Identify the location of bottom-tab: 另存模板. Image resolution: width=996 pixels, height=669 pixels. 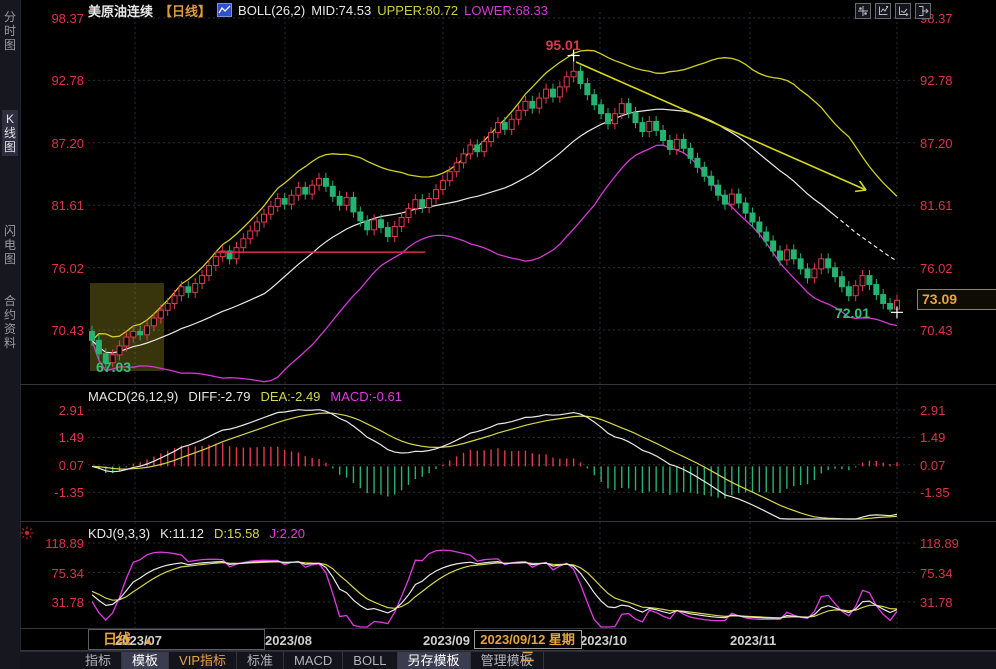
(434, 660).